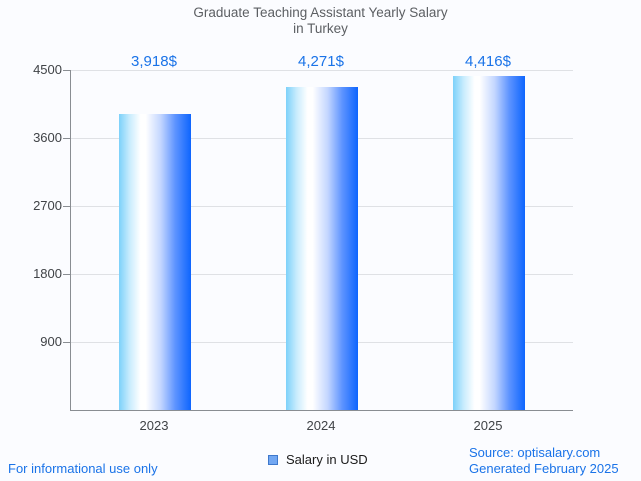 The width and height of the screenshot is (641, 481). I want to click on y-tick-label-4500: 4500, so click(47, 69).